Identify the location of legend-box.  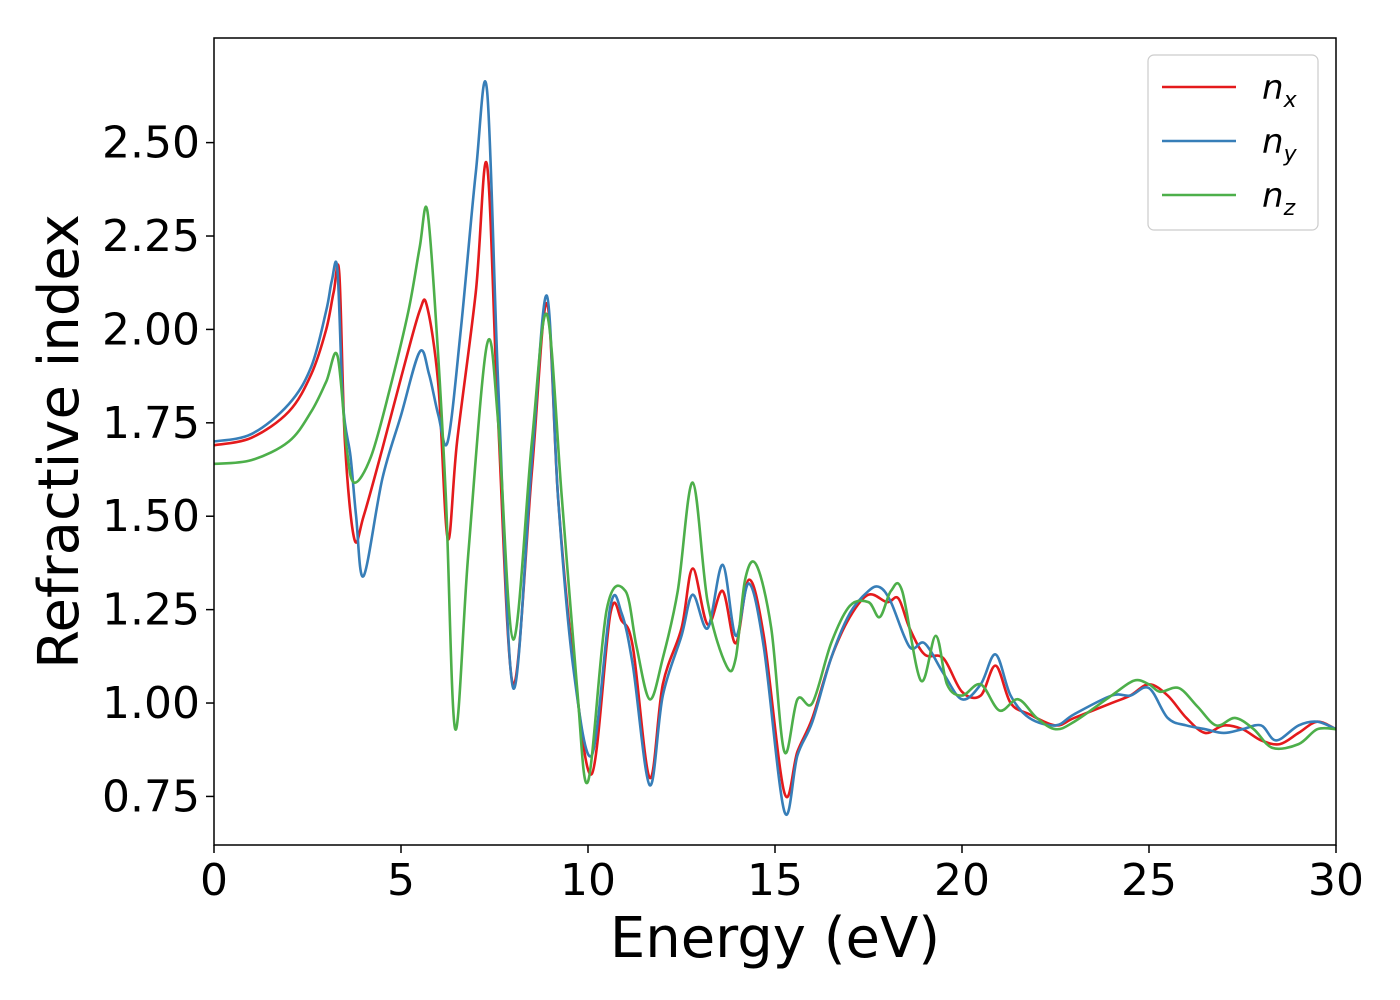
(1233, 142).